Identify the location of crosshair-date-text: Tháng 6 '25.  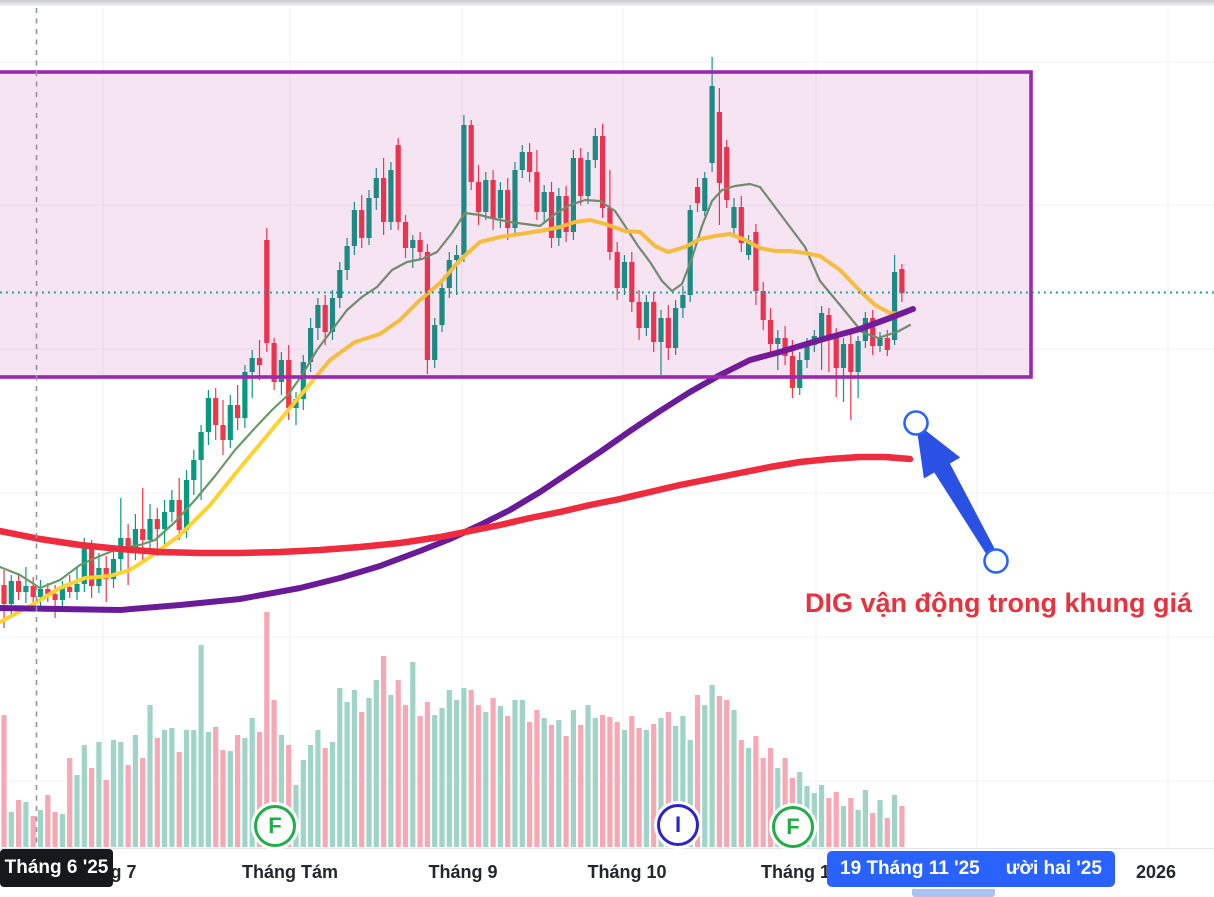
(56, 867).